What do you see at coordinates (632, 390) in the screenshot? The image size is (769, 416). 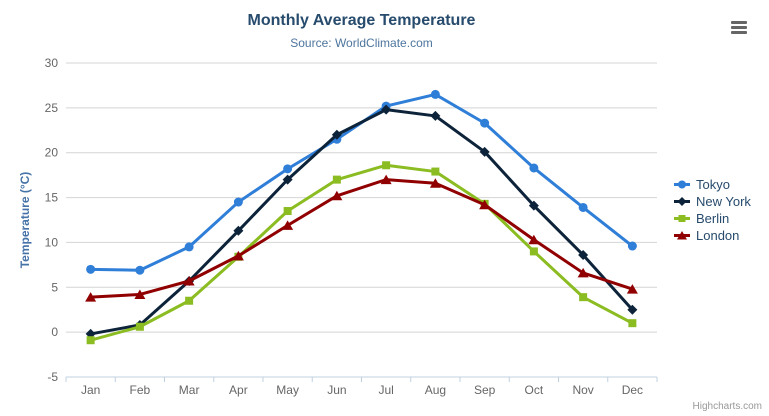 I see `x-axis-label: Dec` at bounding box center [632, 390].